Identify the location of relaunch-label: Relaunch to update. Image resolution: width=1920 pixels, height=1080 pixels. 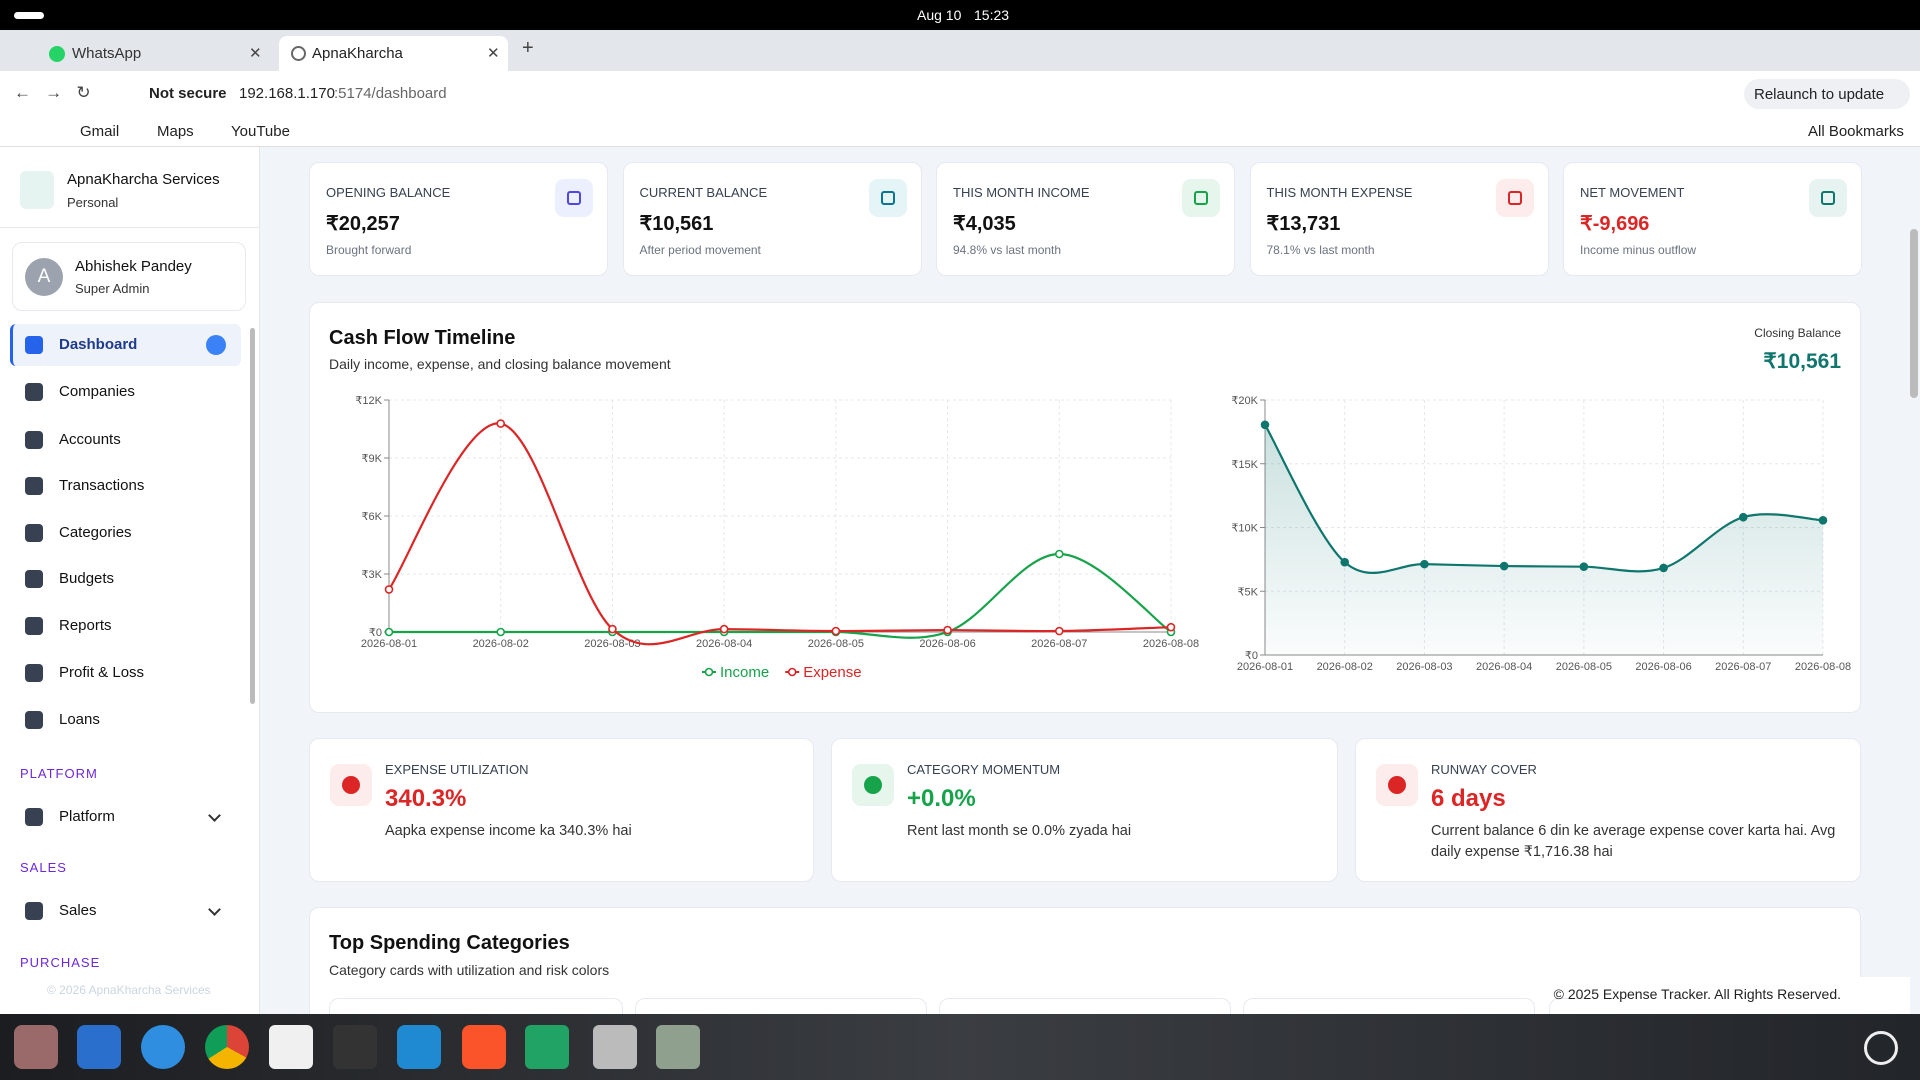
(1819, 94).